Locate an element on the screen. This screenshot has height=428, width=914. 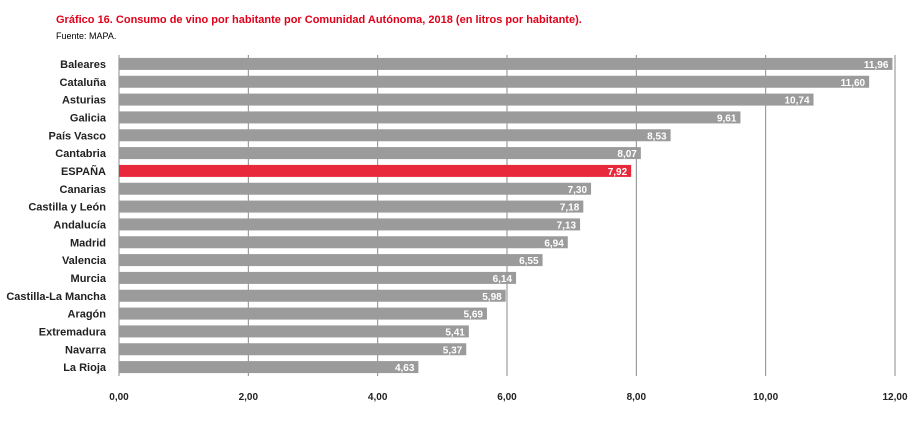
data-label: 5,98 is located at coordinates (492, 297).